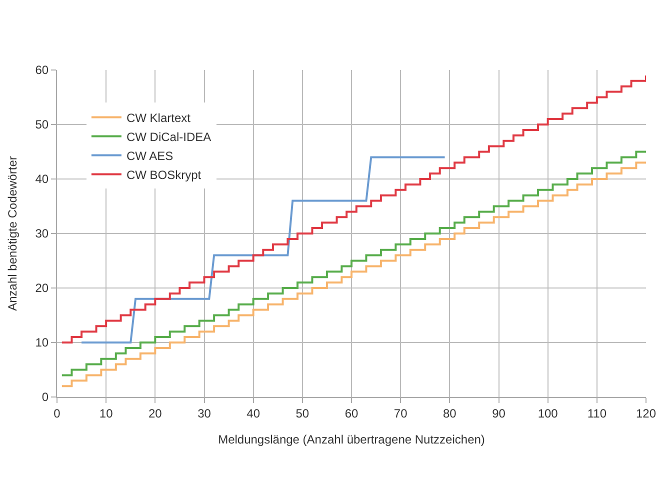 This screenshot has width=668, height=477. Describe the element at coordinates (597, 413) in the screenshot. I see `x-tick-label: 110` at that location.